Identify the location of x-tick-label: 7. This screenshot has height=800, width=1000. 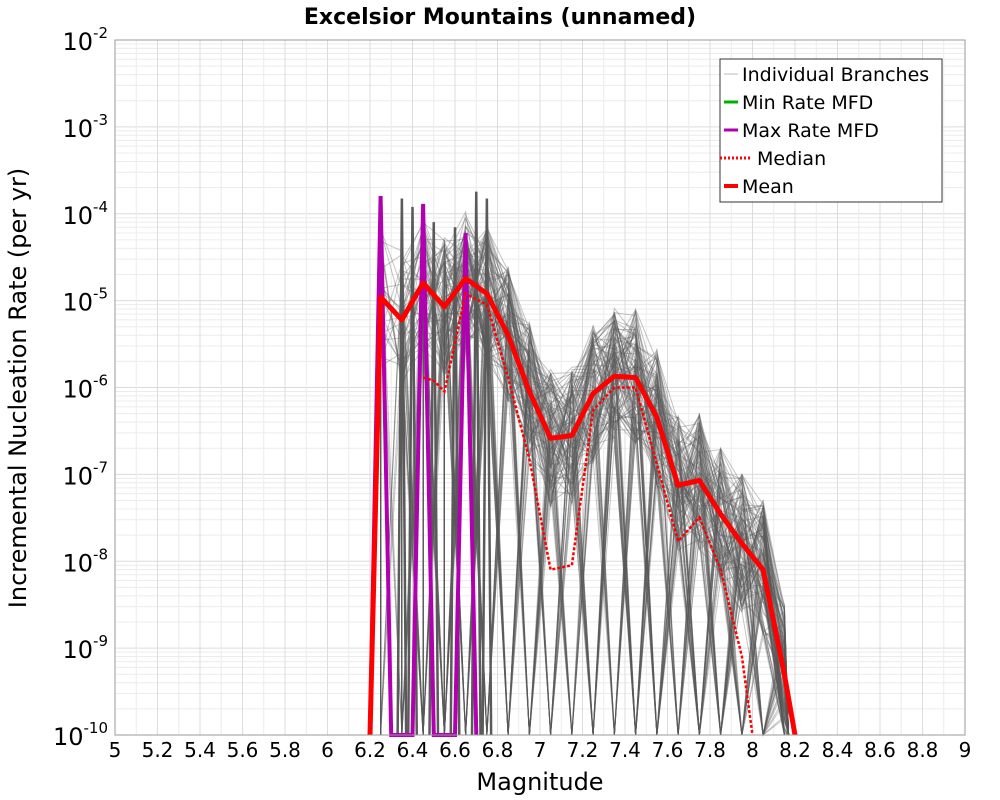
(540, 750).